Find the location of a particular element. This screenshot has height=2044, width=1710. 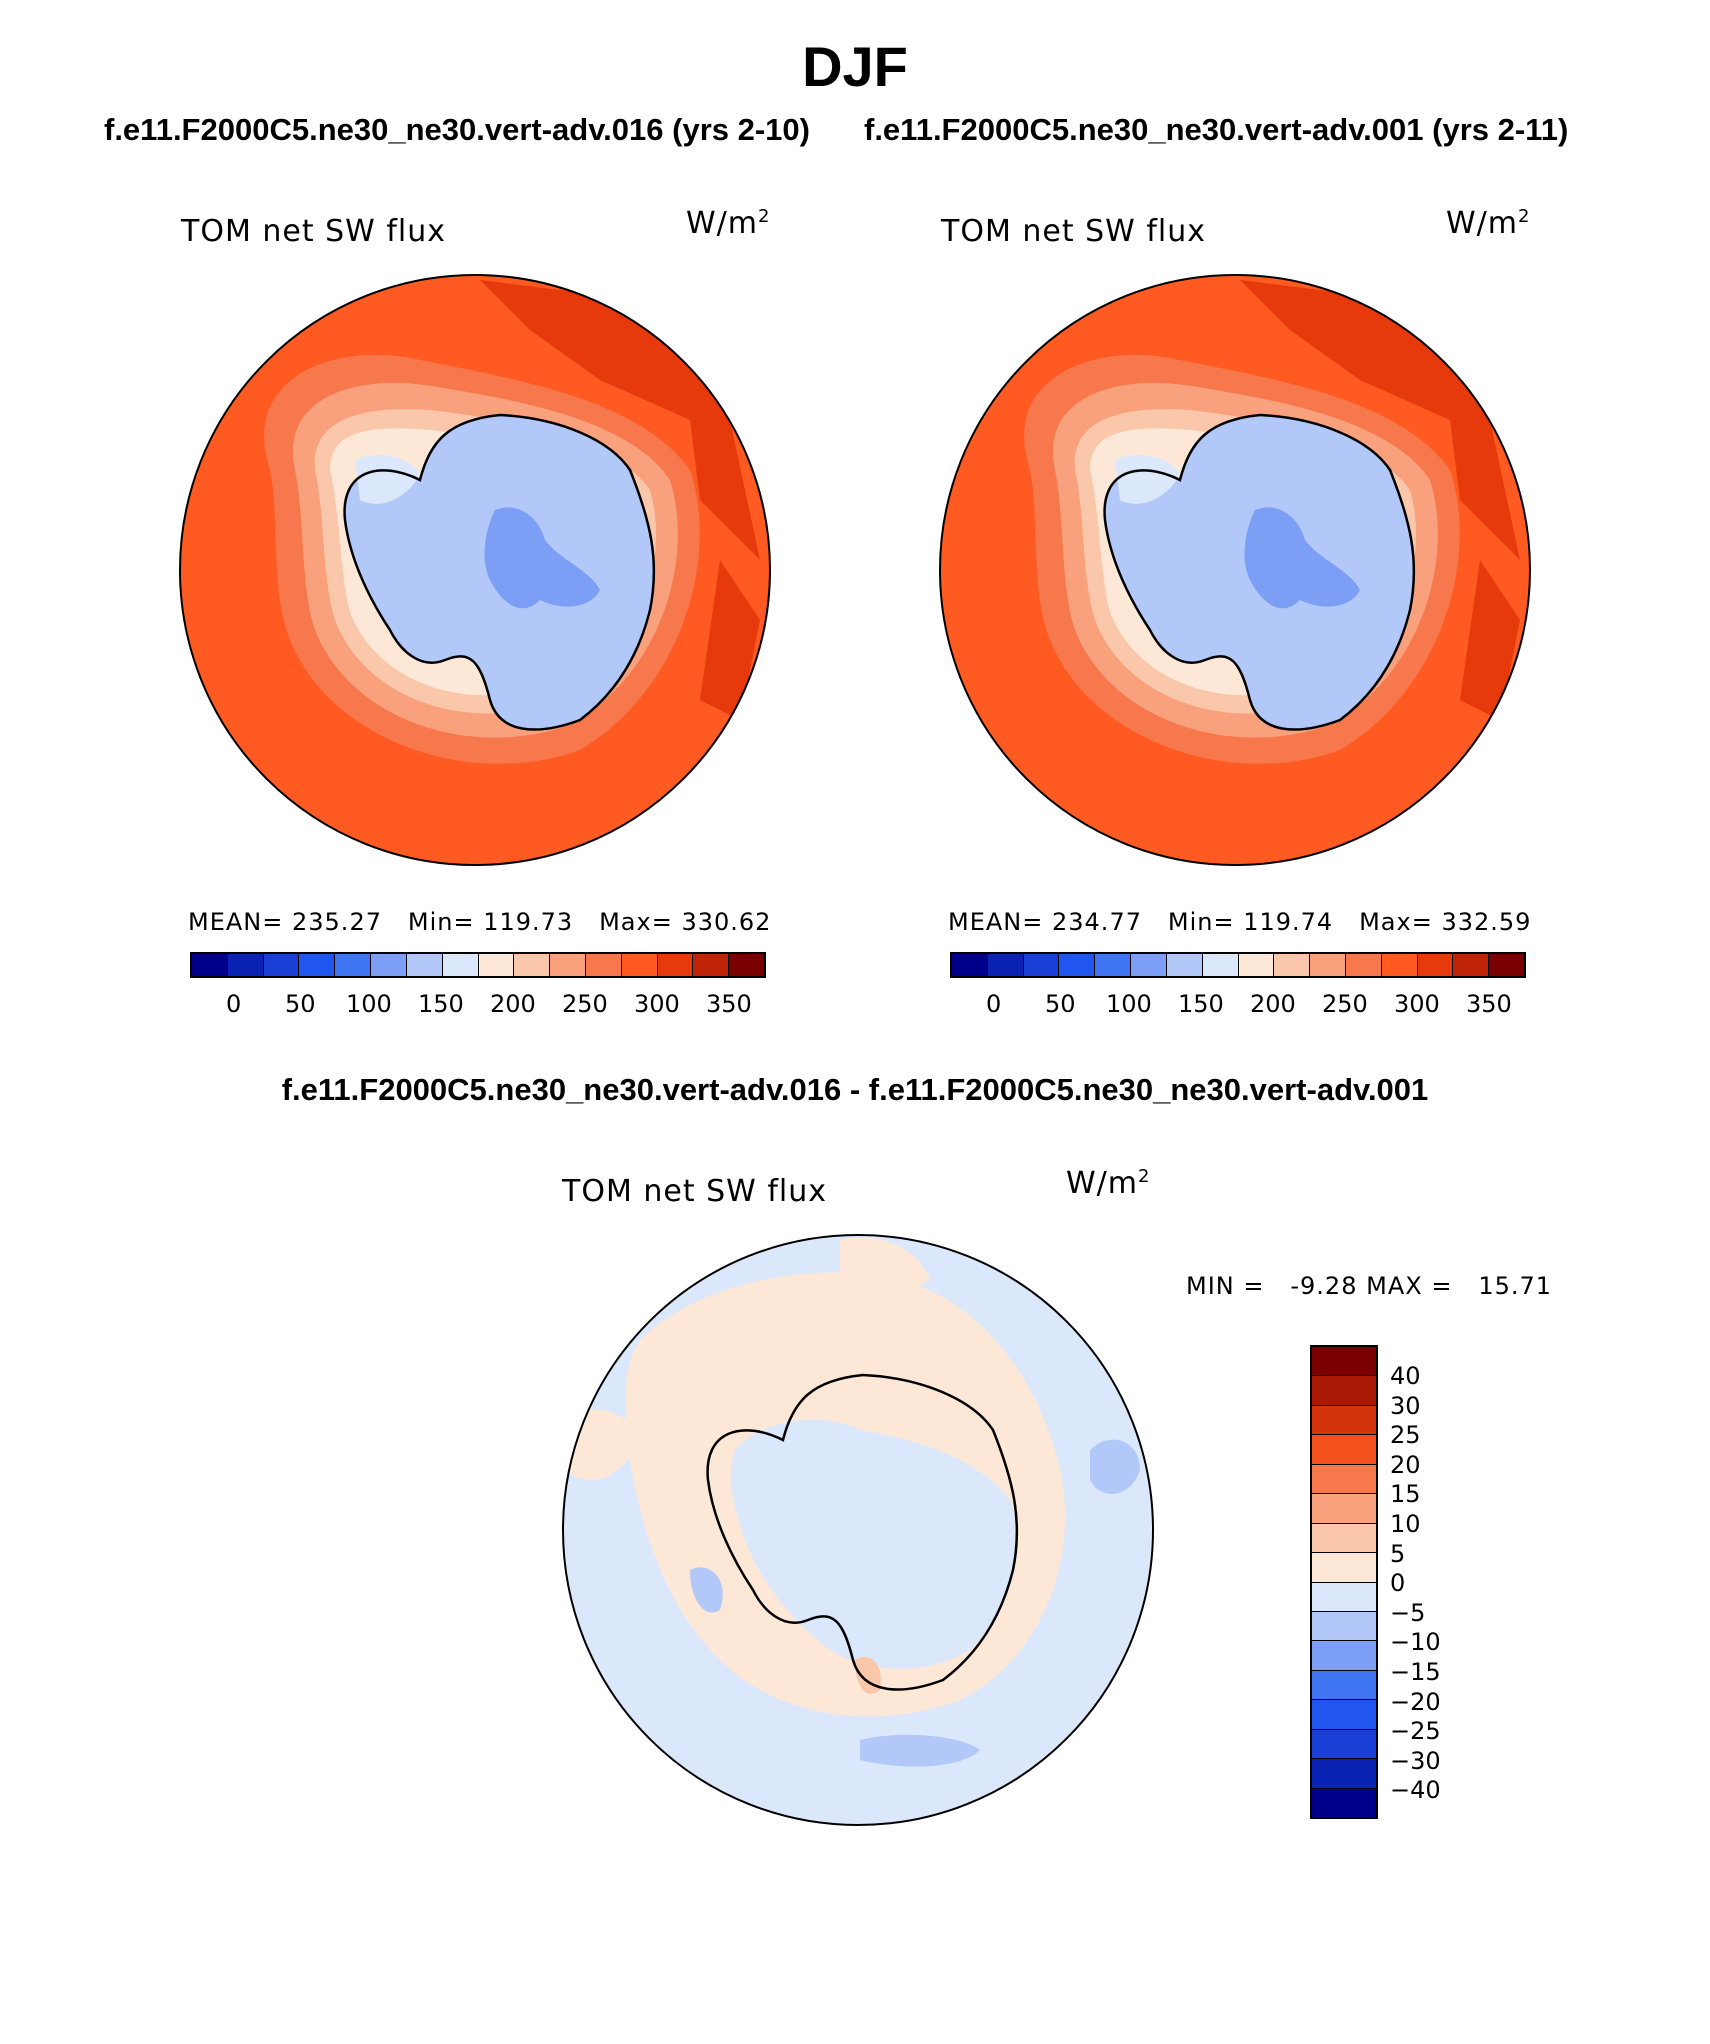

panel-2-tick-0: 0 is located at coordinates (994, 1004).